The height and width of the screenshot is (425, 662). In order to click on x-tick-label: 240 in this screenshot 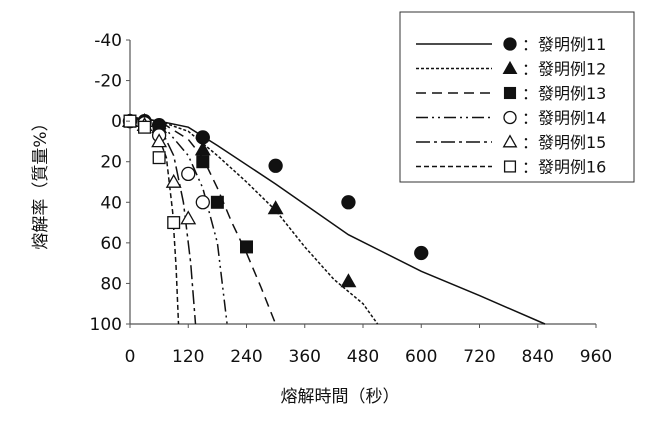, I will do `click(246, 357)`.